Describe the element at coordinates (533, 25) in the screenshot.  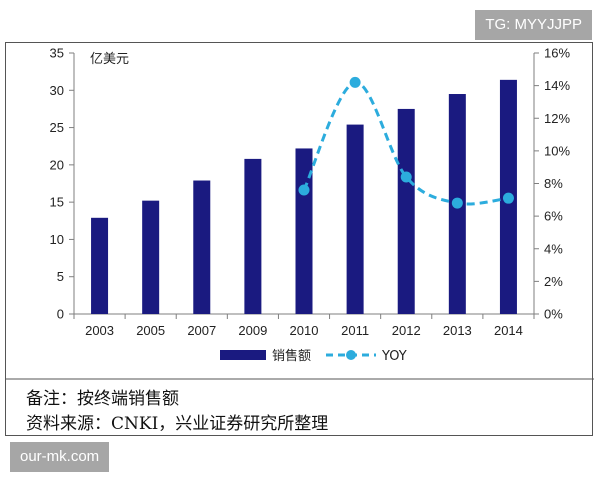
I see `watermark-top: TG: MYYJJPP` at that location.